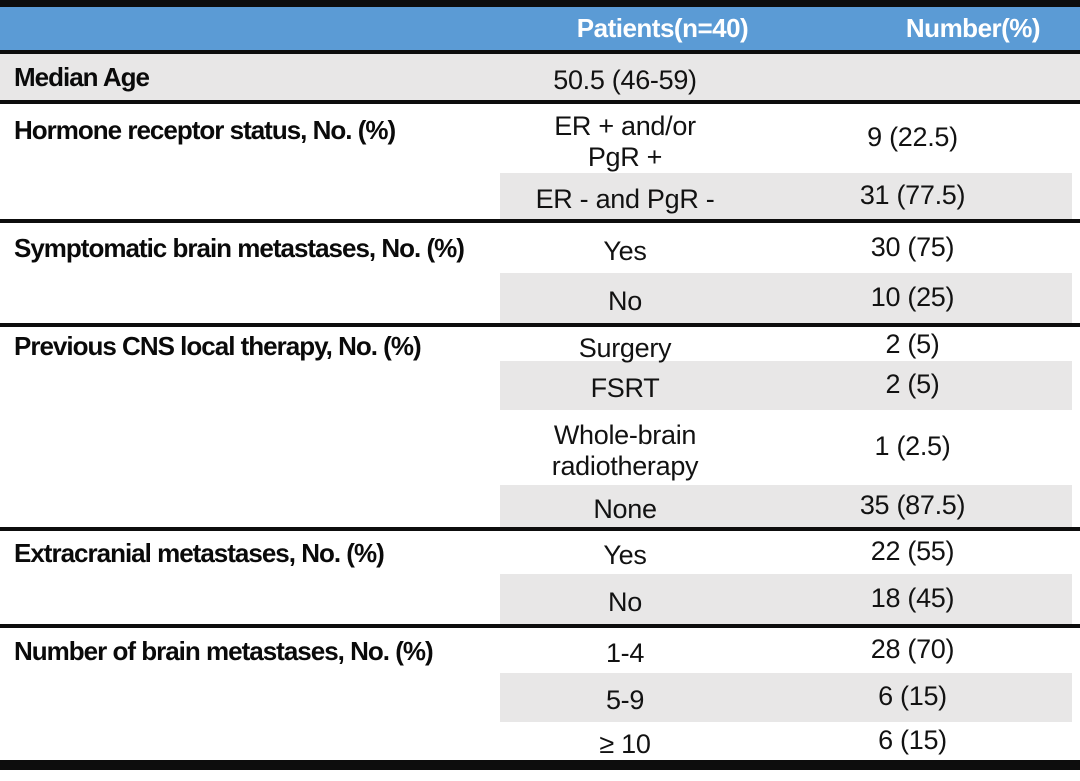 This screenshot has width=1080, height=781. What do you see at coordinates (625, 450) in the screenshot?
I see `row-value: Whole-brain radiotherapy` at bounding box center [625, 450].